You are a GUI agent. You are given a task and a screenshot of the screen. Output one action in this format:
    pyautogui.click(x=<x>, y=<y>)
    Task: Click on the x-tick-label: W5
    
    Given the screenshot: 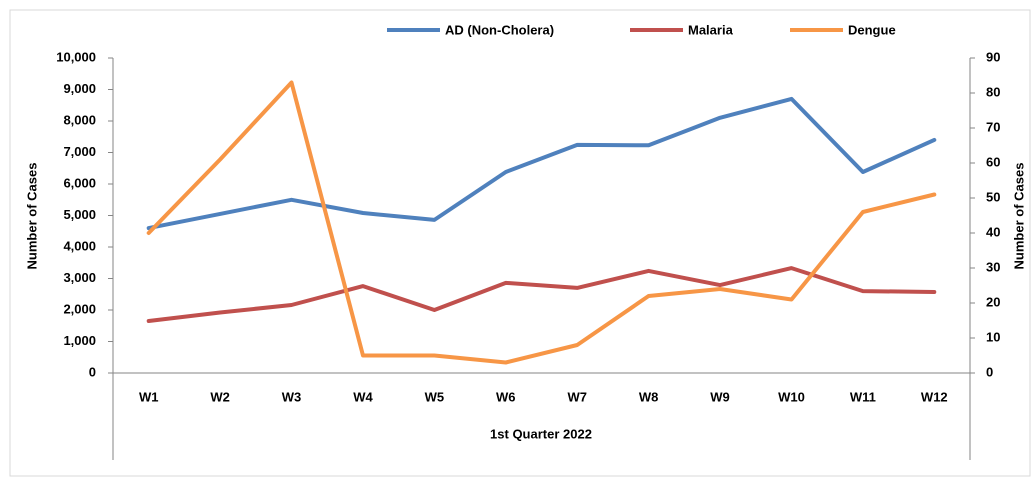 What is the action you would take?
    pyautogui.click(x=435, y=396)
    